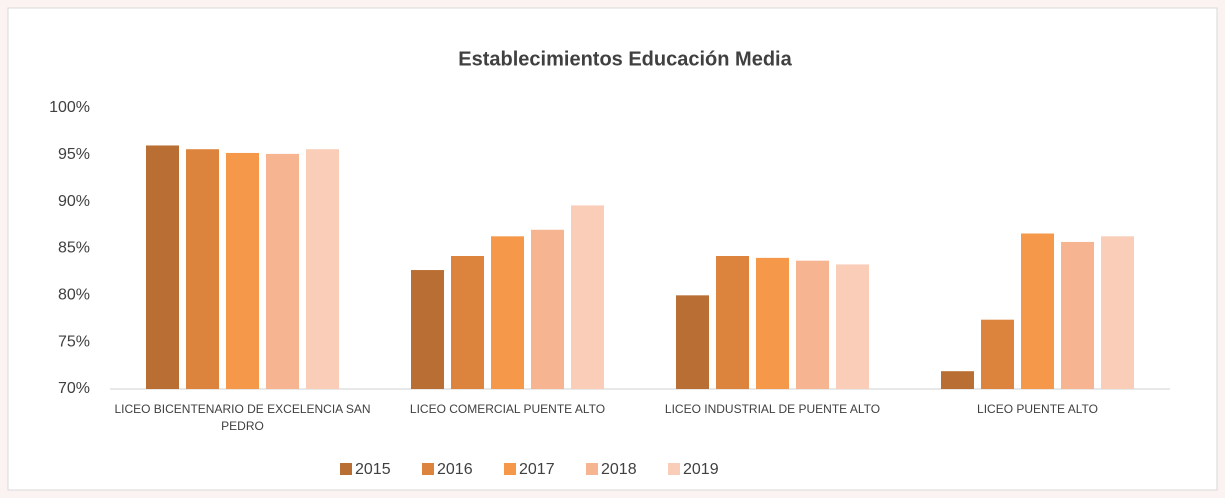 This screenshot has width=1225, height=498. Describe the element at coordinates (74, 388) in the screenshot. I see `y-tick-label: 70%` at that location.